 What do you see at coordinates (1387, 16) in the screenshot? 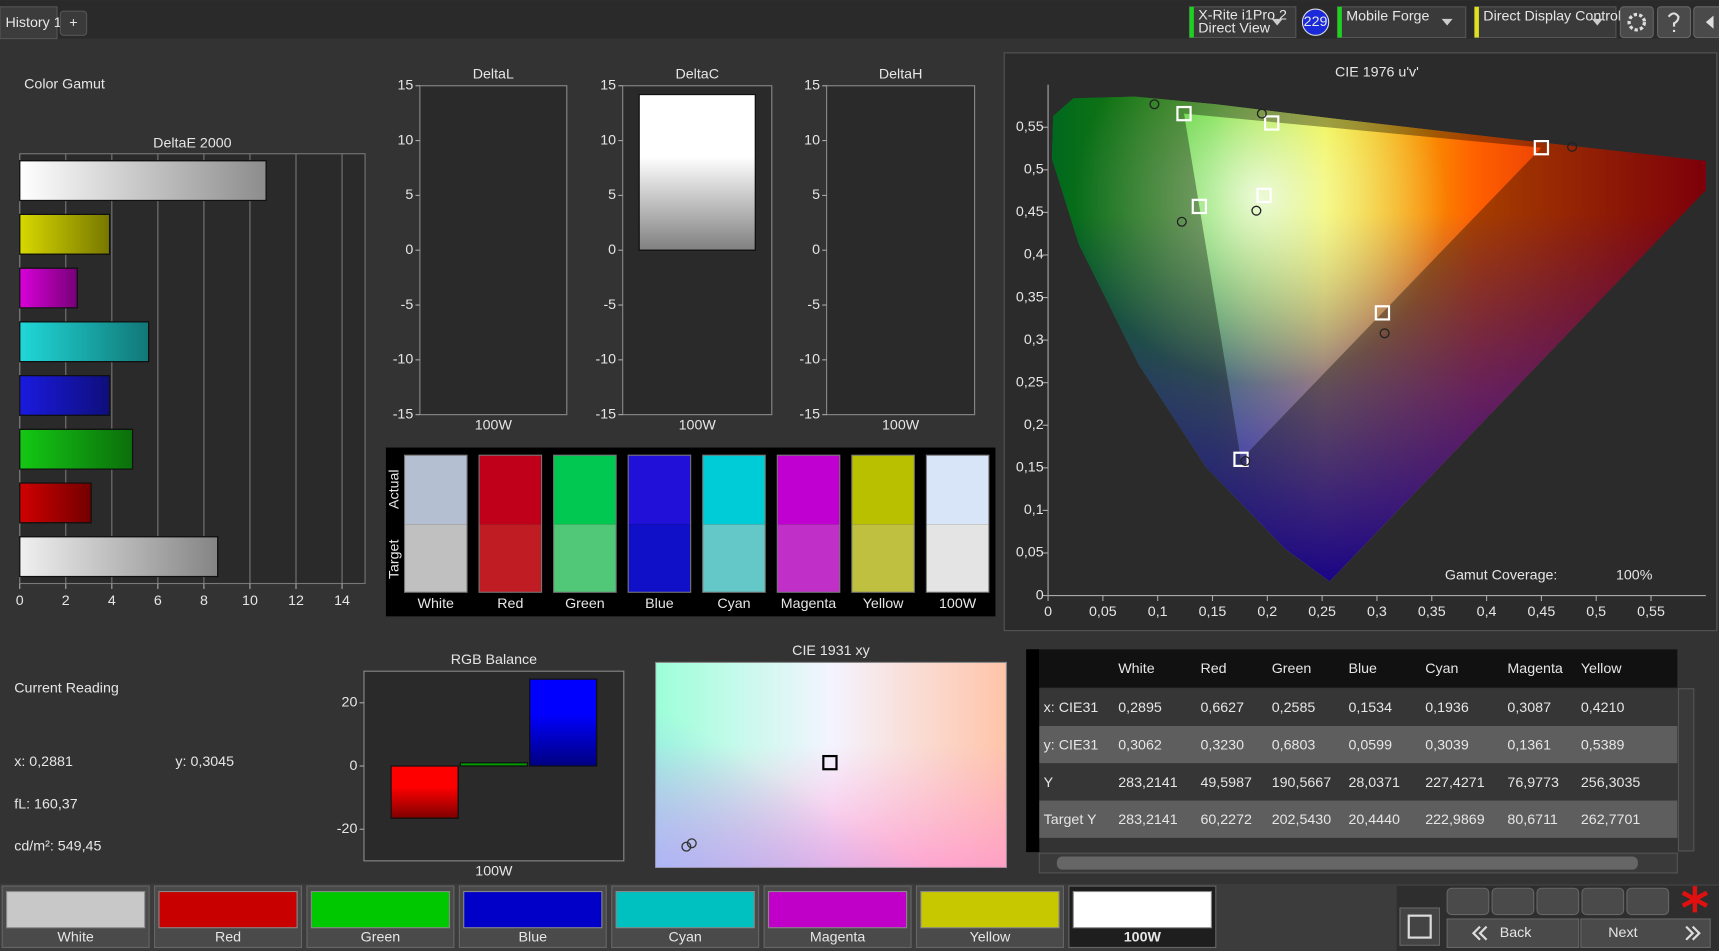
I see `dropdown-label: Mobile Forge` at bounding box center [1387, 16].